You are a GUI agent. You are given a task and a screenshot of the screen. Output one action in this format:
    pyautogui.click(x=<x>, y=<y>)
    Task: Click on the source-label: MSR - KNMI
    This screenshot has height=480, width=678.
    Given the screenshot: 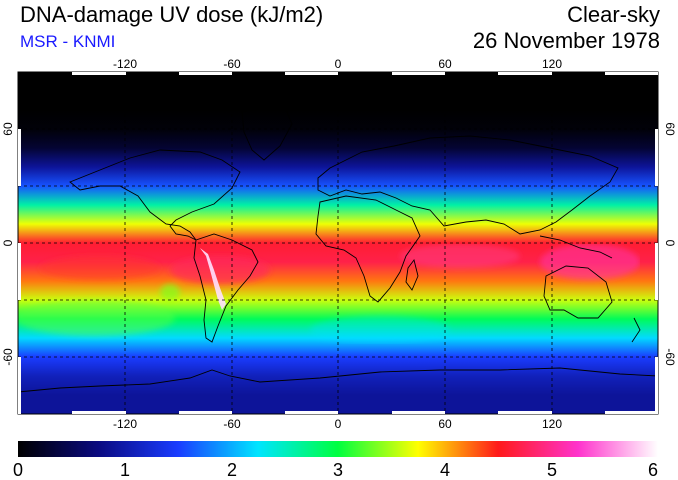 What is the action you would take?
    pyautogui.click(x=68, y=41)
    